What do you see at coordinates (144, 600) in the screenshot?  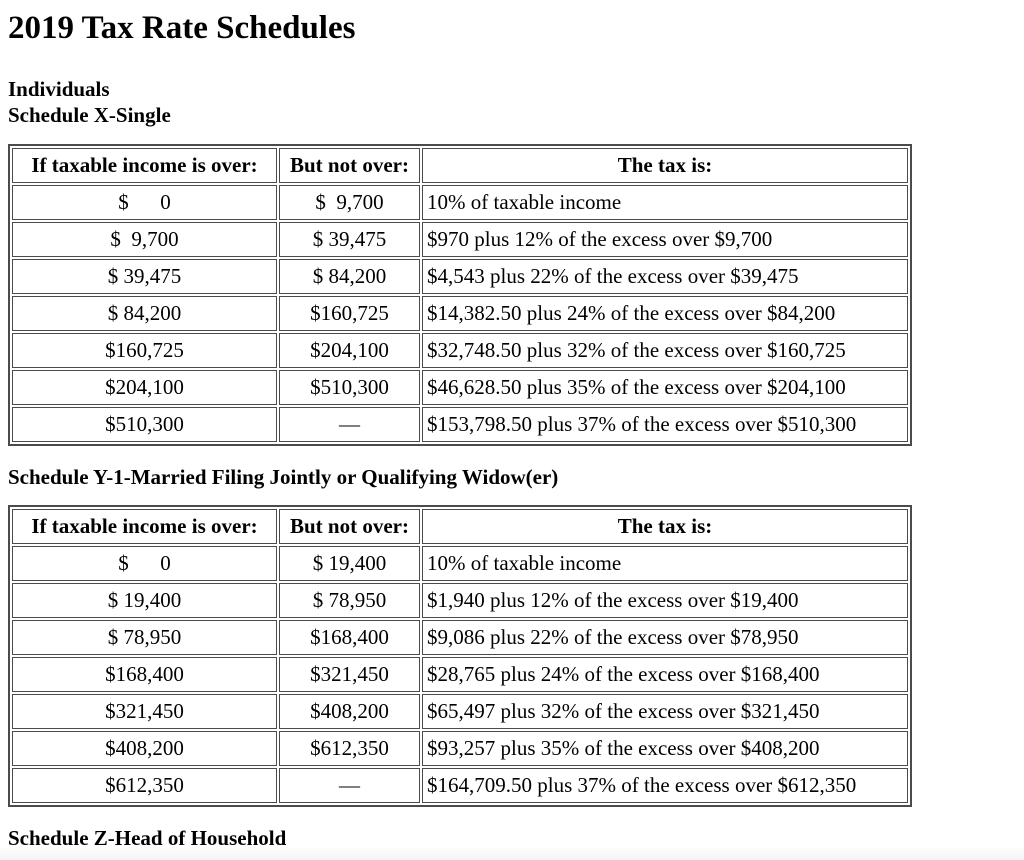 I see `income-over-cell: $ 19,400` at bounding box center [144, 600].